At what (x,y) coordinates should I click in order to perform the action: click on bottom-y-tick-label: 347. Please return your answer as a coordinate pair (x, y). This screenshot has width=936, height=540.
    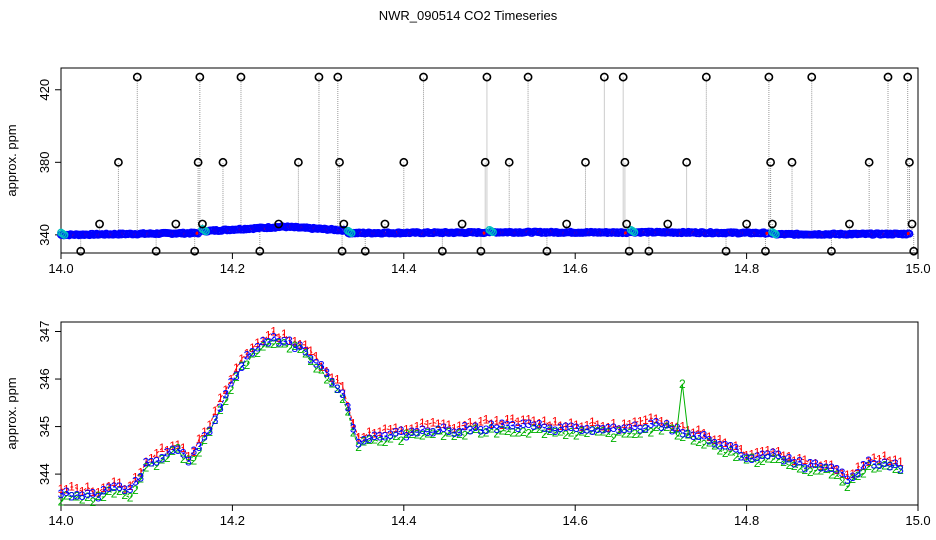
    Looking at the image, I should click on (44, 332).